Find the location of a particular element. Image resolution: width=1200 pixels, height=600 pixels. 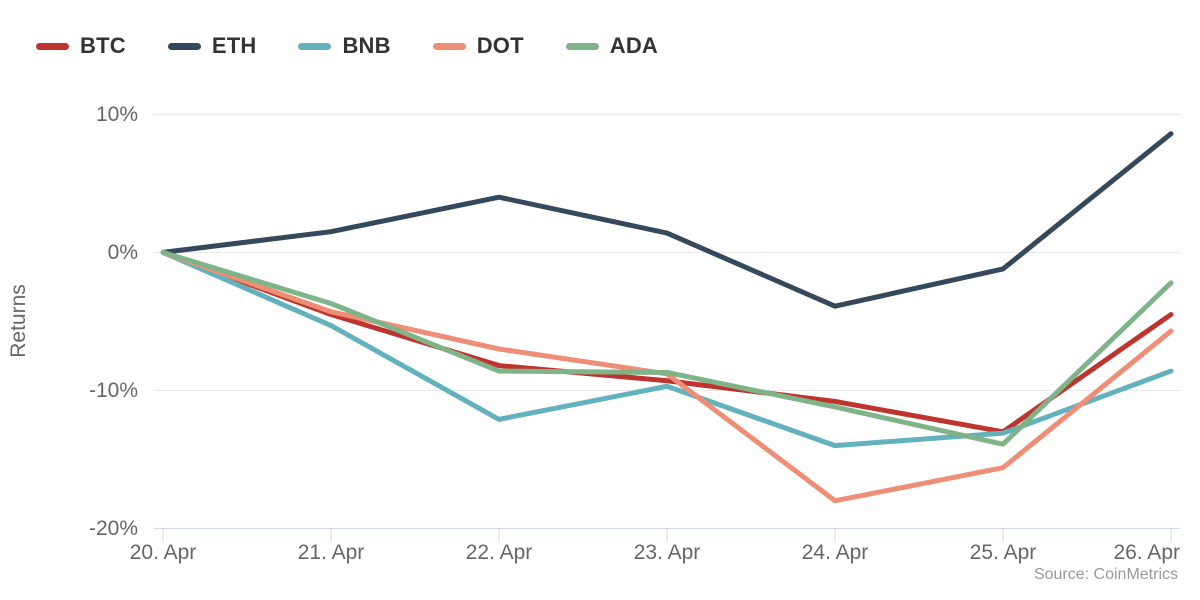

legend-label: ADA is located at coordinates (634, 45).